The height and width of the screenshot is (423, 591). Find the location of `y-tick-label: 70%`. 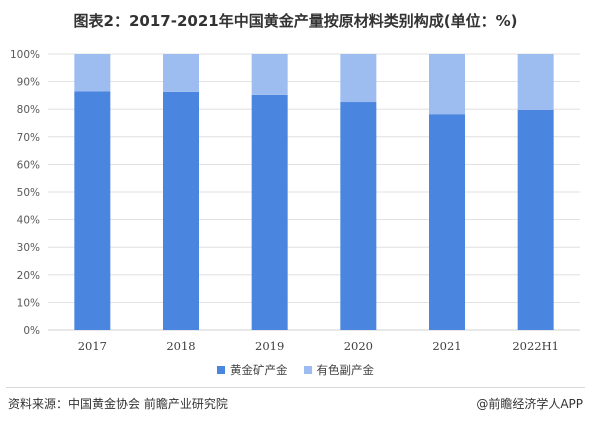

y-tick-label: 70% is located at coordinates (28, 138).